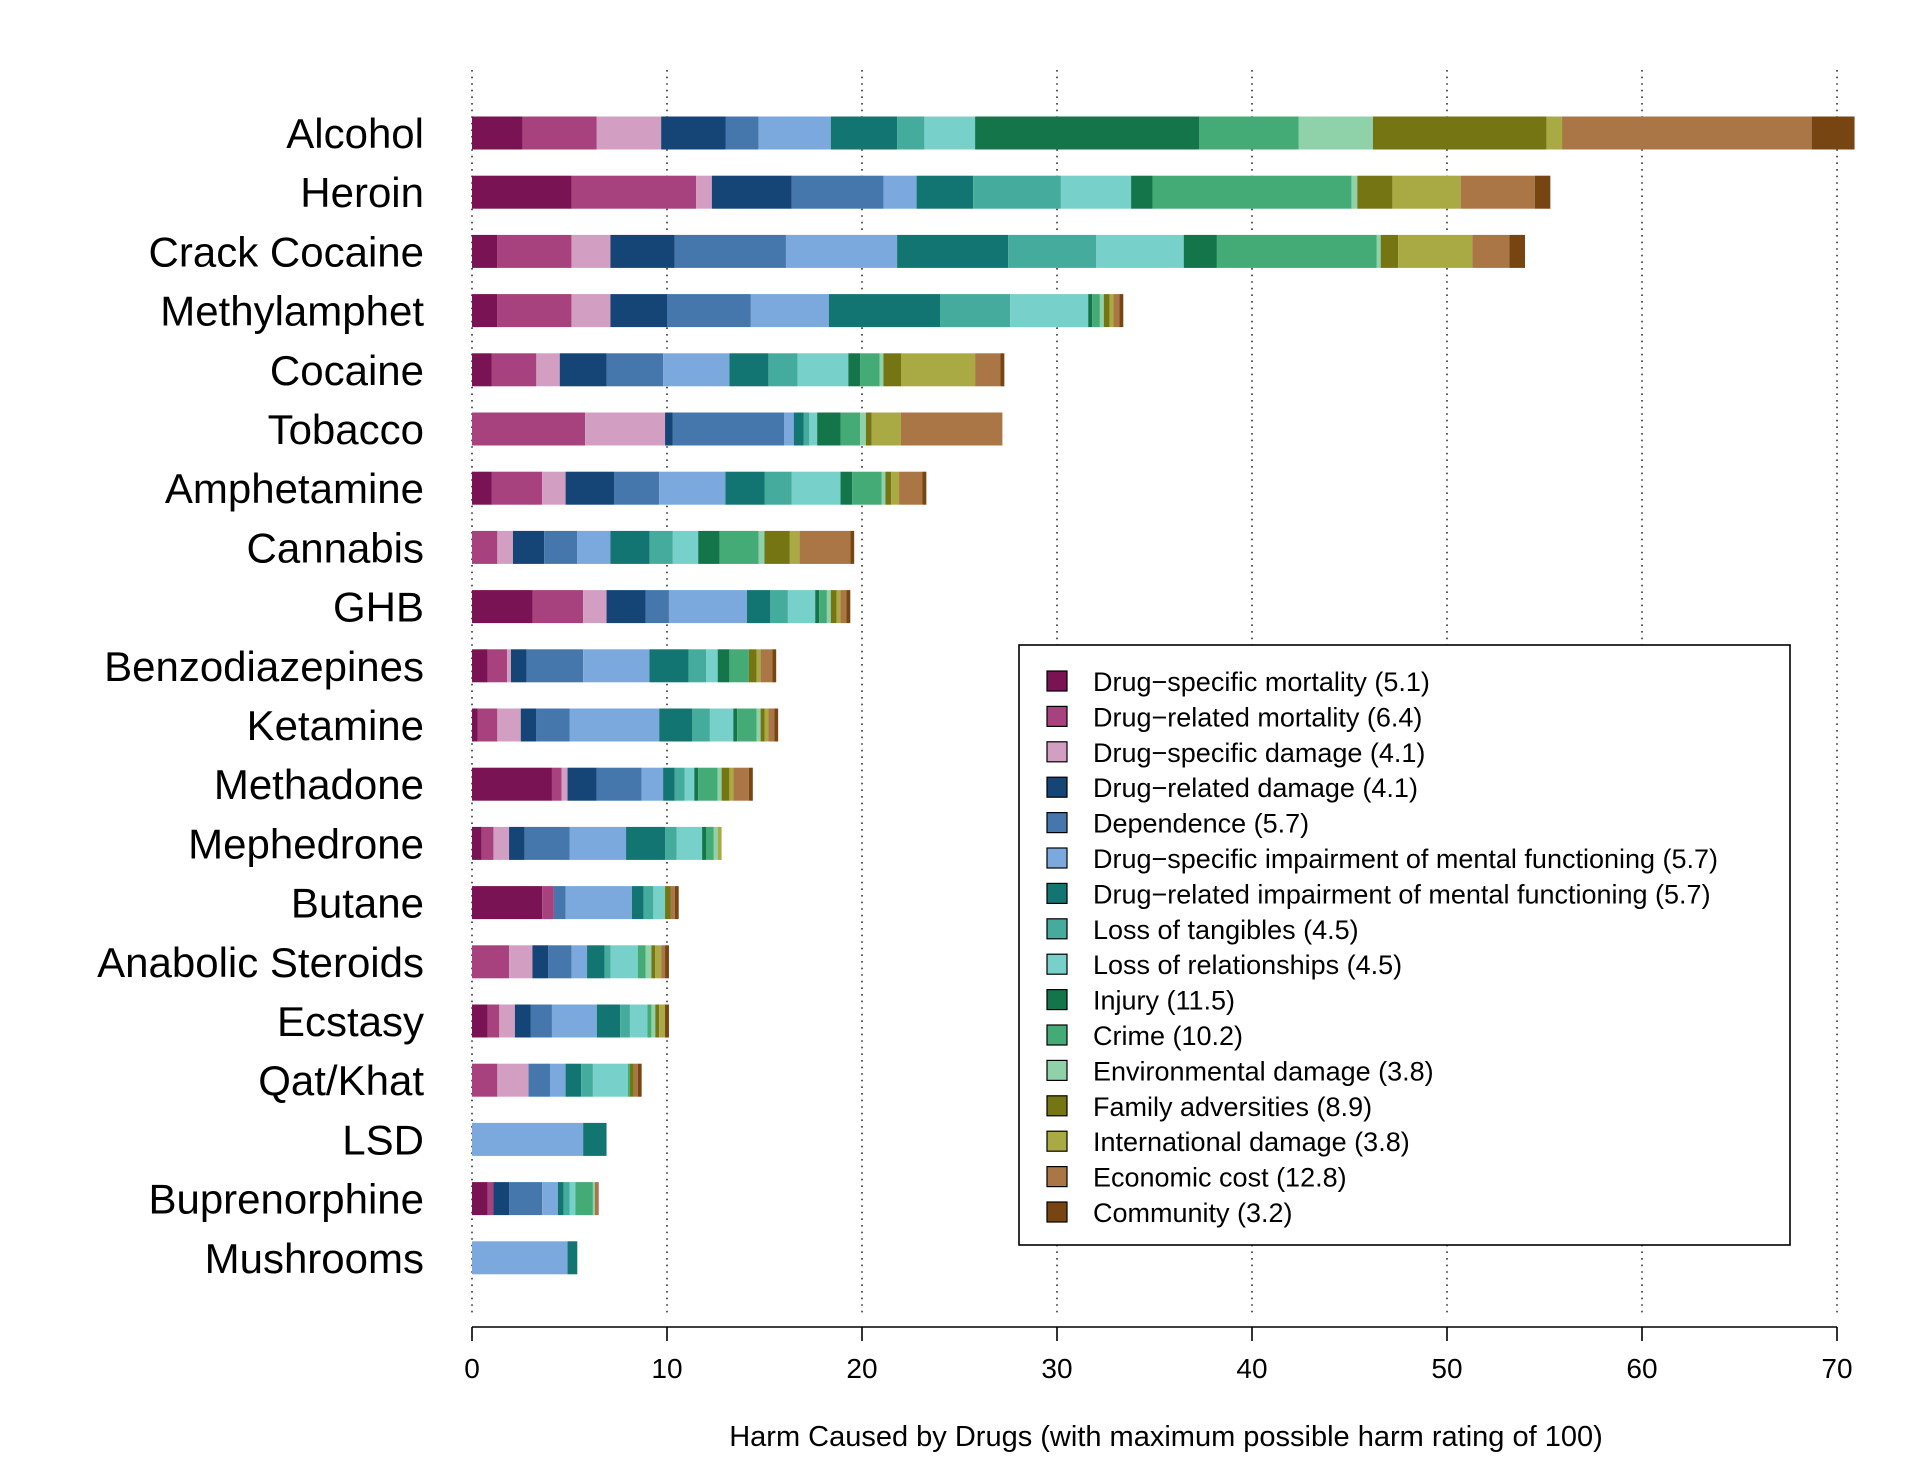  What do you see at coordinates (1226, 930) in the screenshot?
I see `legend-entry: Loss of tangibles (4.5)` at bounding box center [1226, 930].